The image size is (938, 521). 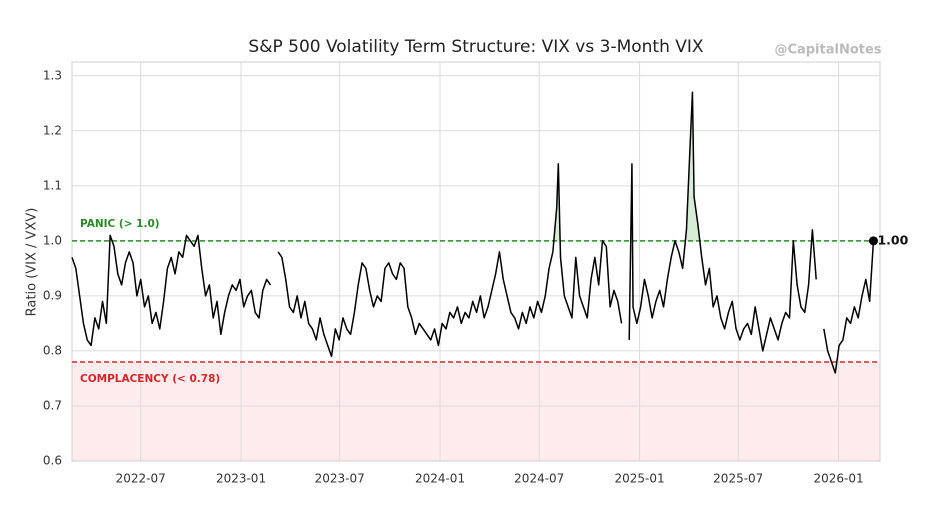 I want to click on x-tick-label: 2025-01, so click(x=639, y=479).